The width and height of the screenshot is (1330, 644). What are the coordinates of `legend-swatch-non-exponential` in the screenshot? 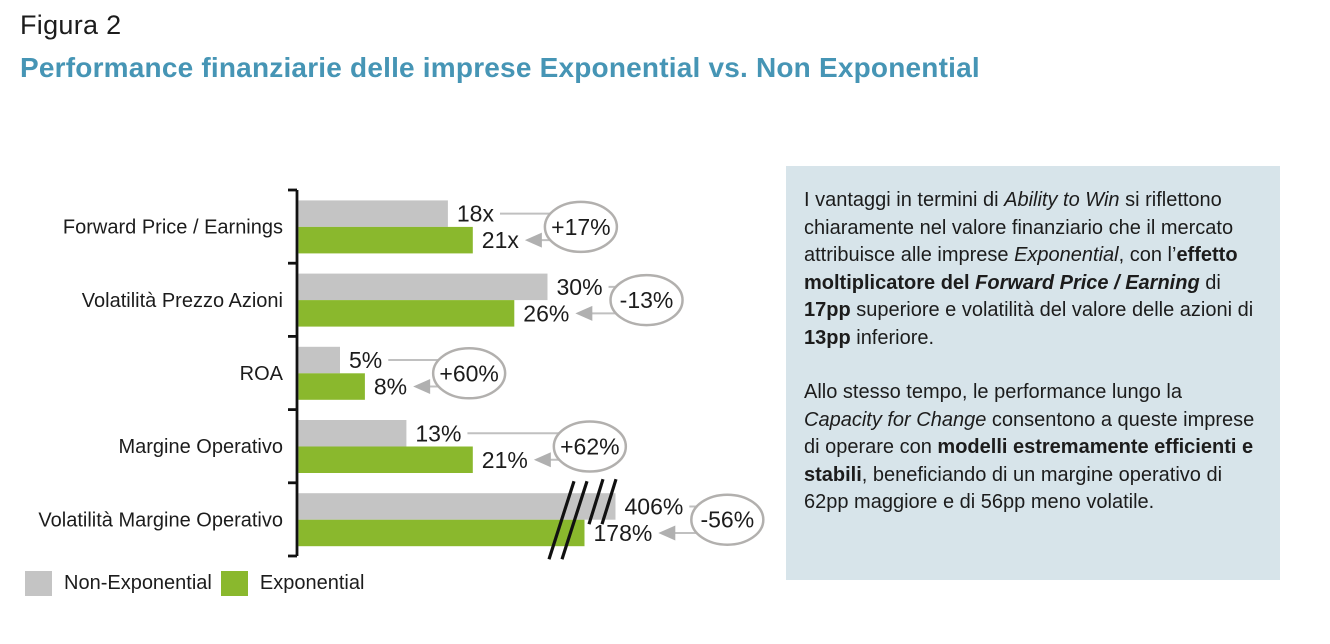 It's located at (38, 583).